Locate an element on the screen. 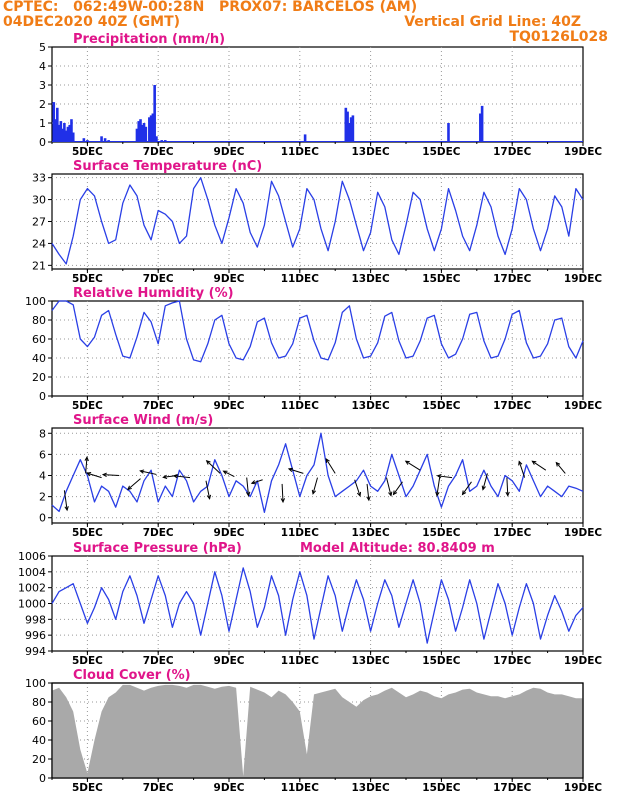 Image resolution: width=618 pixels, height=800 pixels. xtick-label-cloud: 17DEC is located at coordinates (512, 788).